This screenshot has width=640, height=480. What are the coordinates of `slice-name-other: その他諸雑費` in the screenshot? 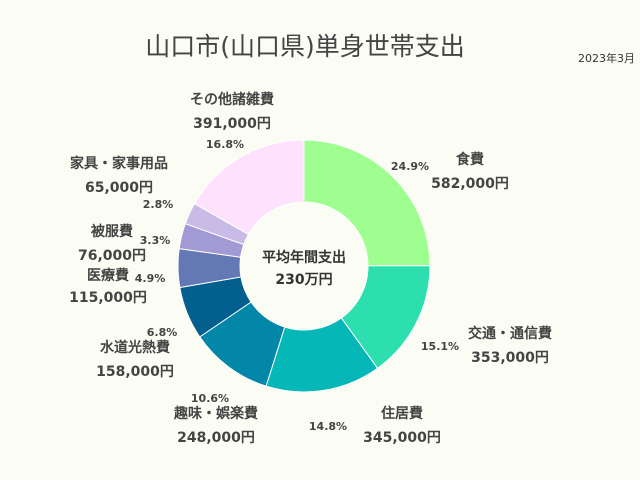 It's located at (232, 99).